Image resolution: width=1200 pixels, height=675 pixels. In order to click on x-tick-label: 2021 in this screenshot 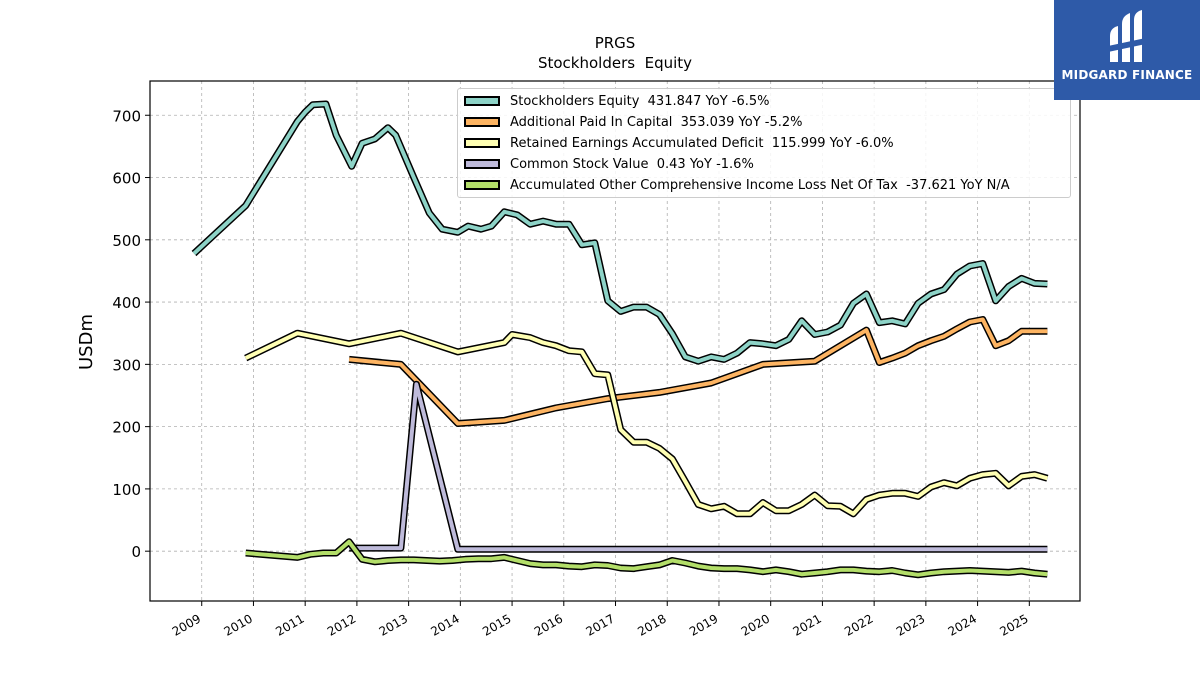, I will do `click(806, 624)`.